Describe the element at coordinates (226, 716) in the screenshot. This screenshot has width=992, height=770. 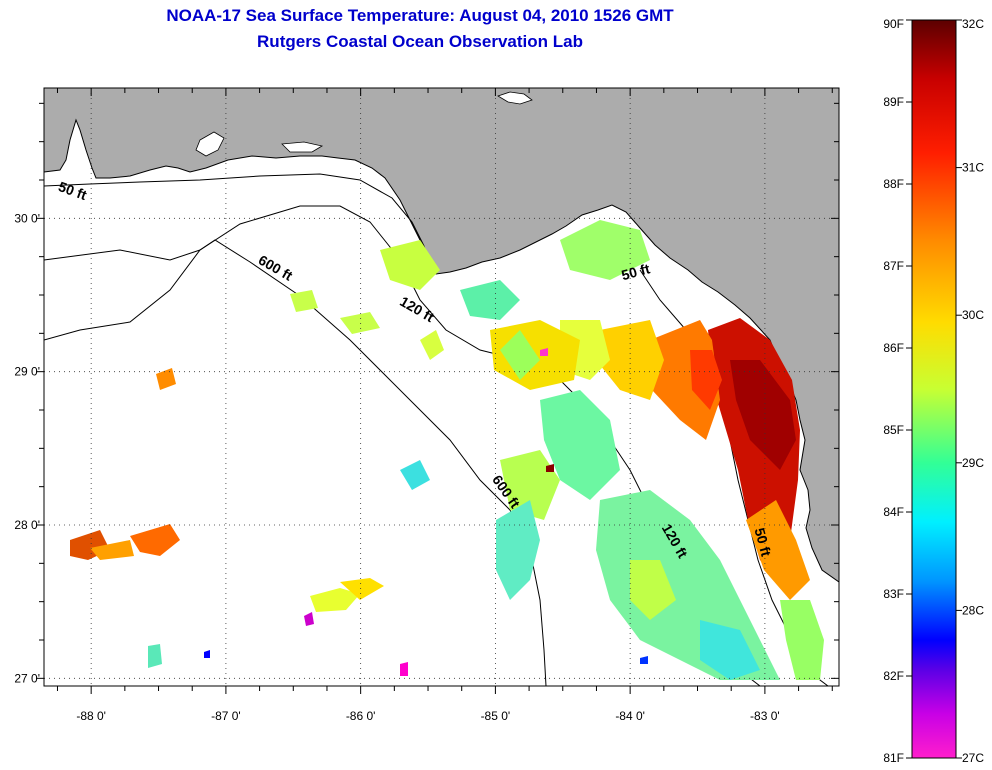
I see `x-tick-label: -87 0'` at that location.